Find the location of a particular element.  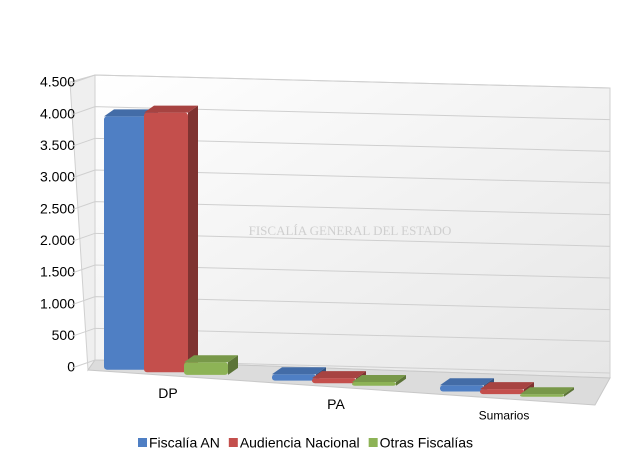

x-tick-label: PA is located at coordinates (336, 404).